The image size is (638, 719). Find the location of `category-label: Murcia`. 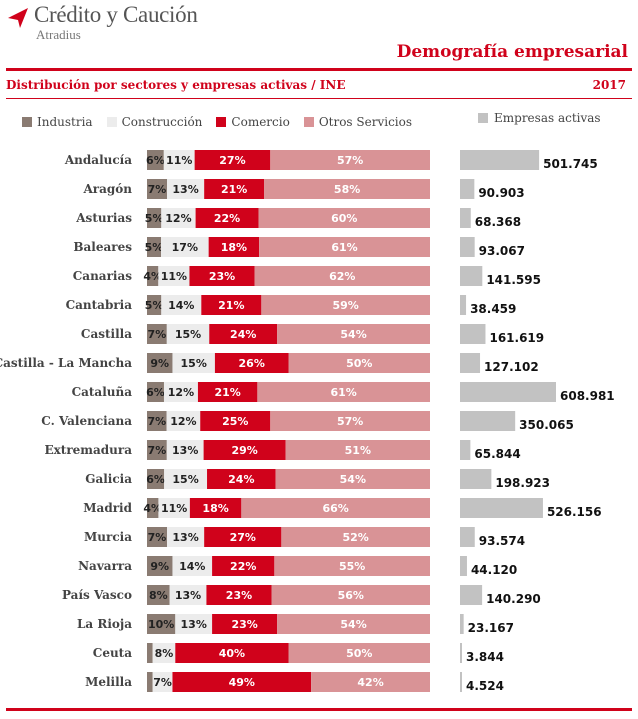

category-label: Murcia is located at coordinates (108, 537).